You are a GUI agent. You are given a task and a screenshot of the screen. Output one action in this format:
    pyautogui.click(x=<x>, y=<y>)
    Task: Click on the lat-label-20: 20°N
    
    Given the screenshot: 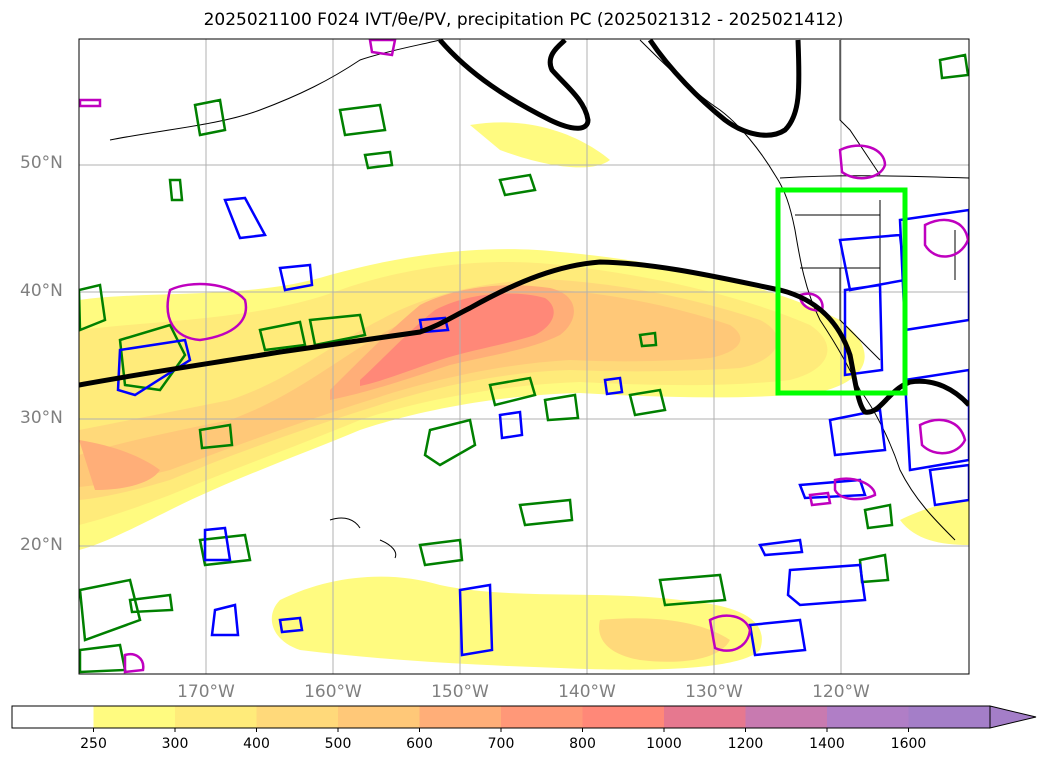 What is the action you would take?
    pyautogui.click(x=41, y=545)
    